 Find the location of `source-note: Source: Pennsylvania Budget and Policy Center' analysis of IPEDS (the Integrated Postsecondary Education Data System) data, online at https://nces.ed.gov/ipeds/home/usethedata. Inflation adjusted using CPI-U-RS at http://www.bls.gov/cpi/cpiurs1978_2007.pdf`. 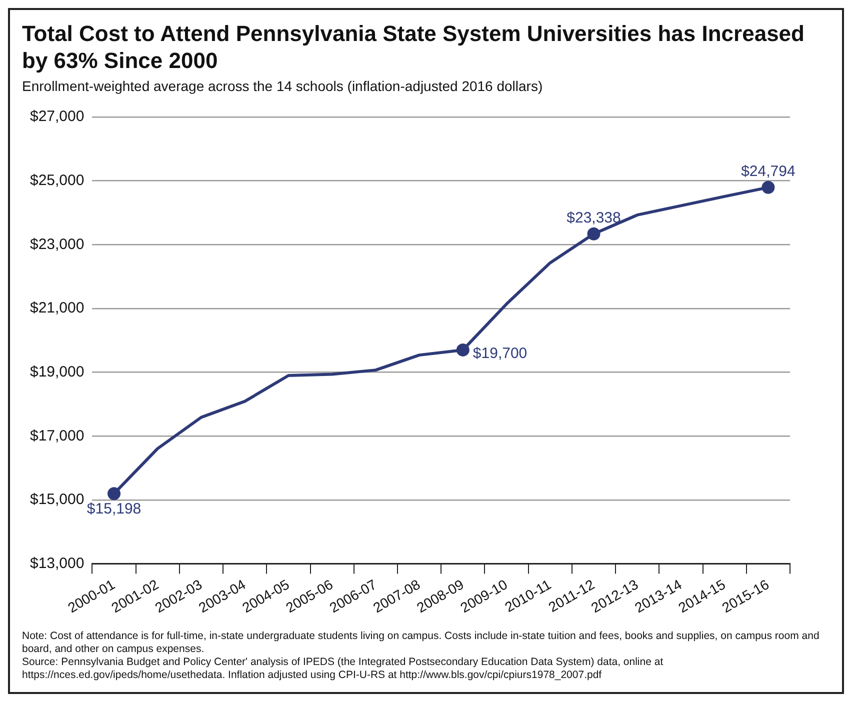

source-note: Source: Pennsylvania Budget and Policy Center' analysis of IPEDS (the Integrated Postsecondary Education Data System) data, online at https://nces.ed.gov/ipeds/home/usethedata. Inflation adjusted using CPI-U-RS at http://www.bls.gov/cpi/cpiurs1978_2007.pdf is located at coordinates (343, 669).